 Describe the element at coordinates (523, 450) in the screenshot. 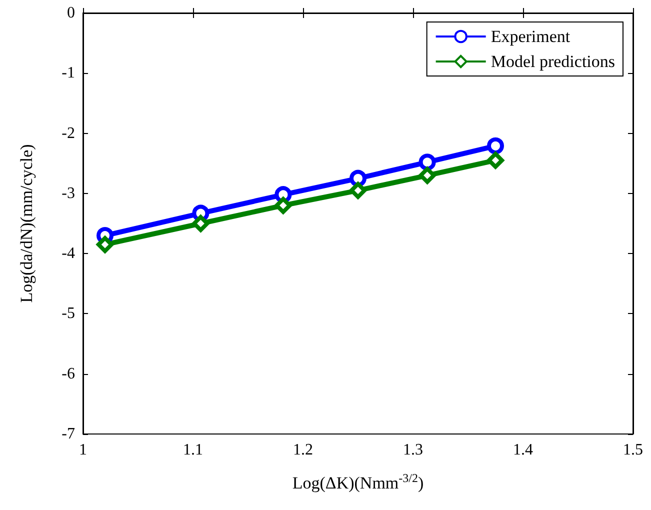

I see `x-tick-label: 1.4` at that location.